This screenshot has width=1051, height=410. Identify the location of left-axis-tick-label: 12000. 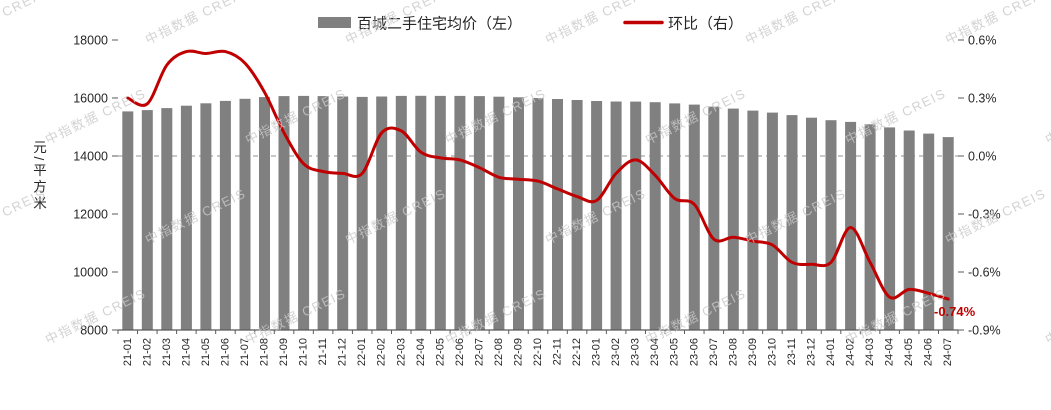
(90, 214).